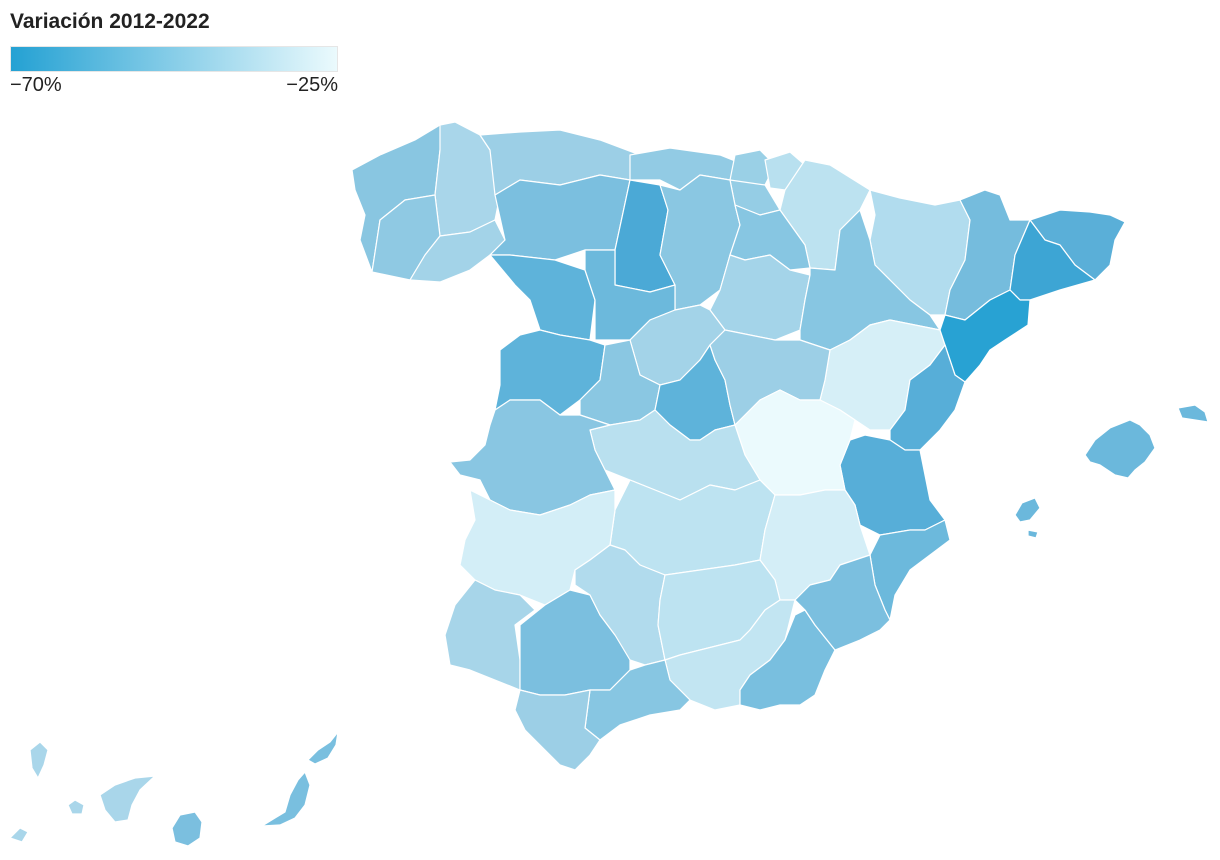 The width and height of the screenshot is (1220, 860). I want to click on legend-min-label: −70%, so click(36, 85).